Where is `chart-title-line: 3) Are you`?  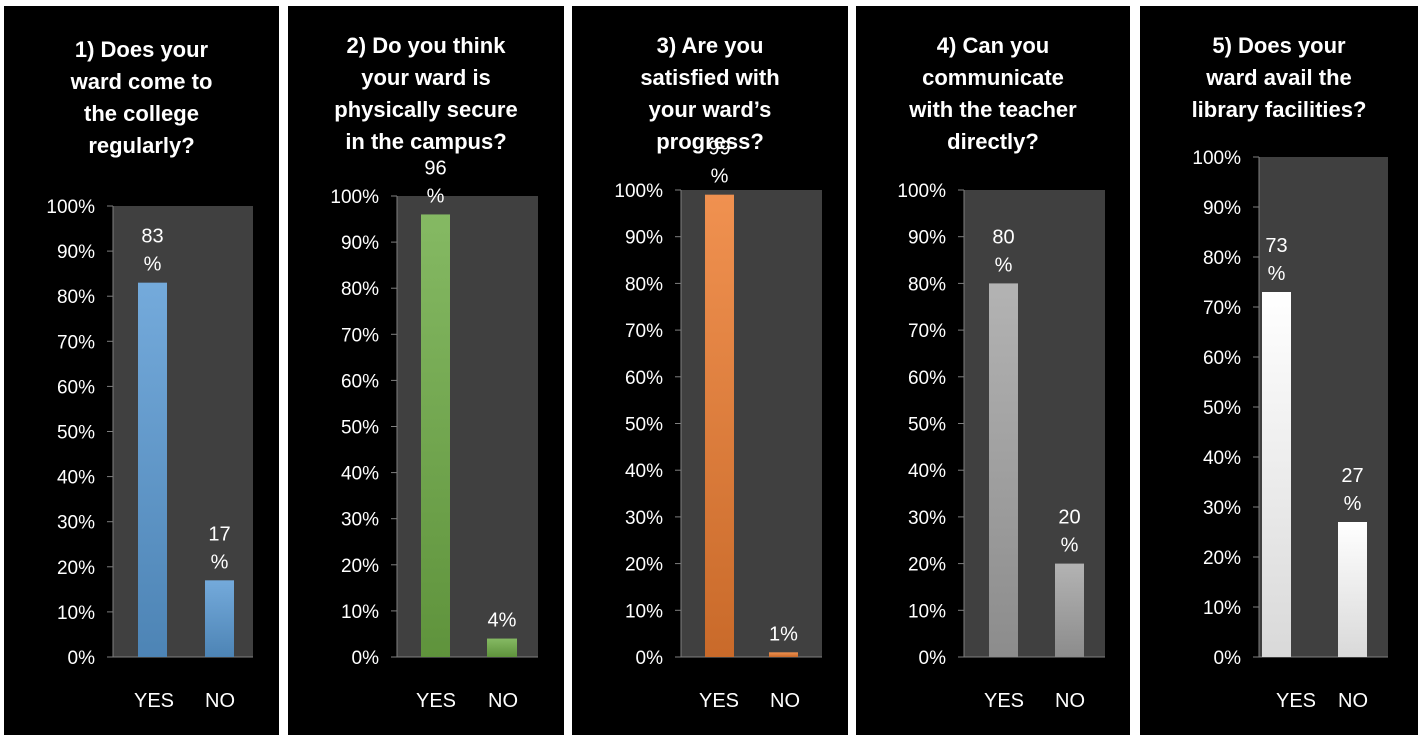 chart-title-line: 3) Are you is located at coordinates (710, 45).